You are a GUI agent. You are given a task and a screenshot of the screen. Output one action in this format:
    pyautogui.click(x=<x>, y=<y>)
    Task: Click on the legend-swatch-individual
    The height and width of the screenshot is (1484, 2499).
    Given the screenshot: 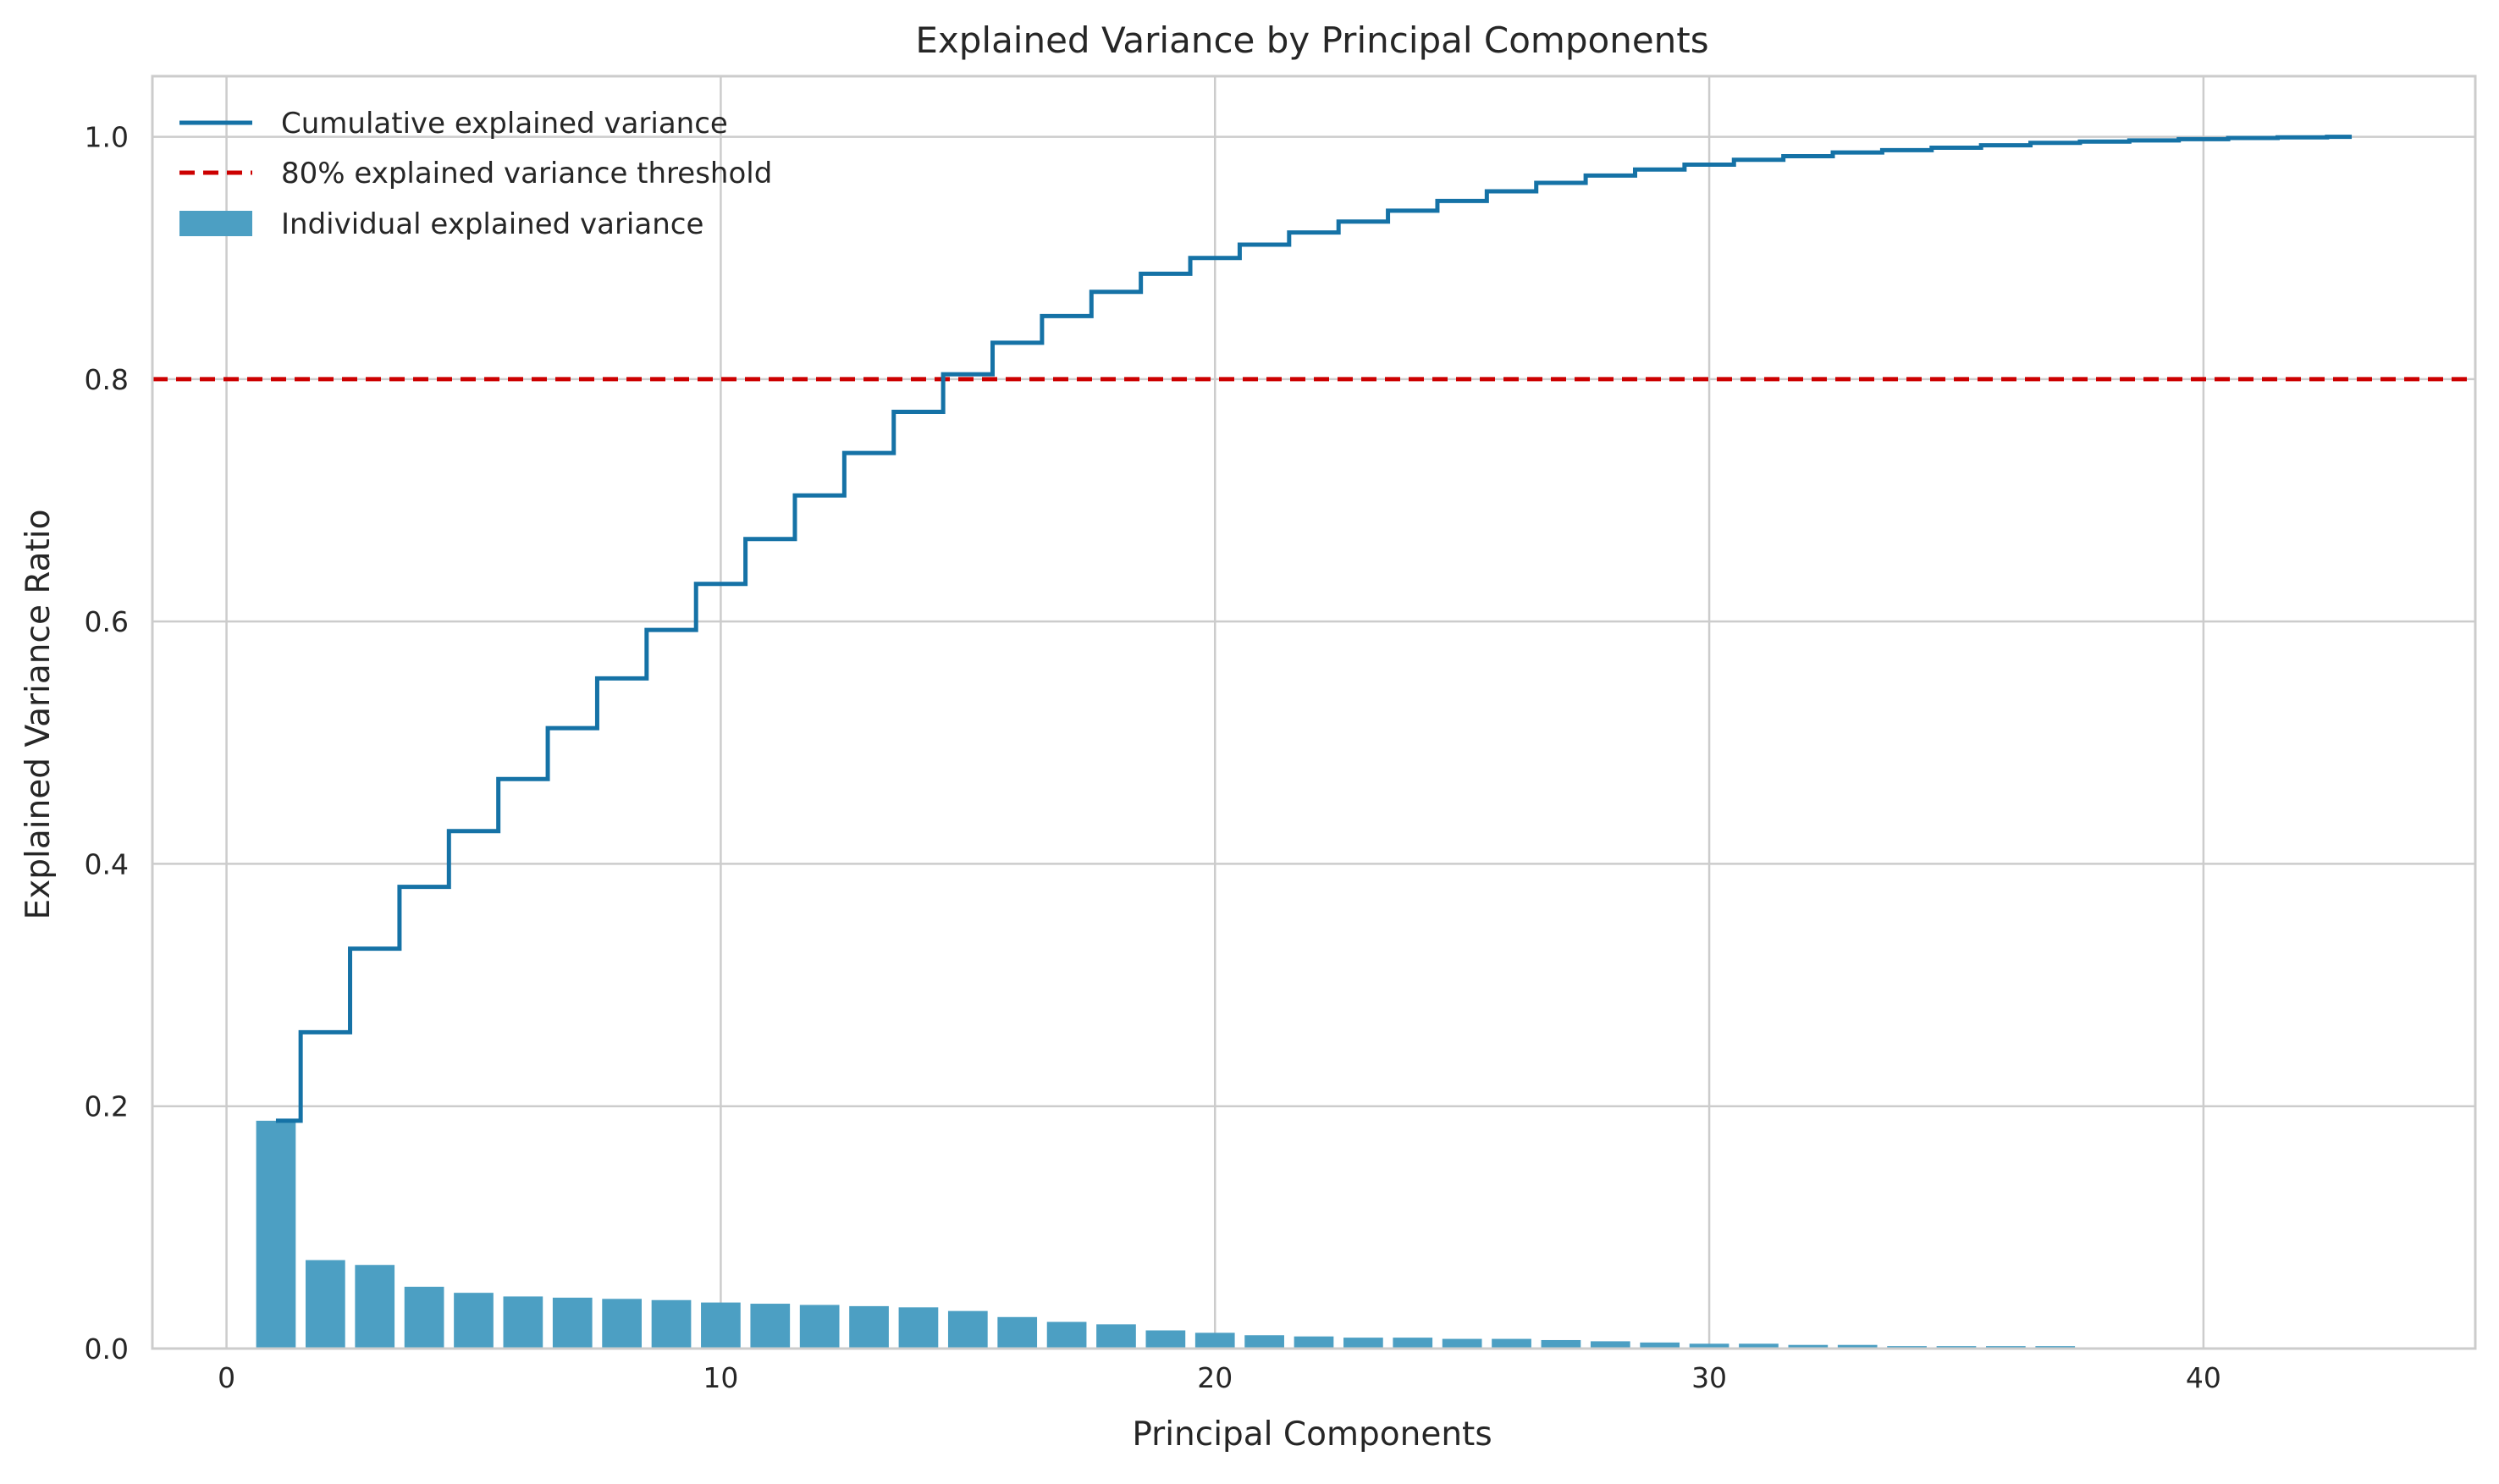 What is the action you would take?
    pyautogui.click(x=215, y=223)
    